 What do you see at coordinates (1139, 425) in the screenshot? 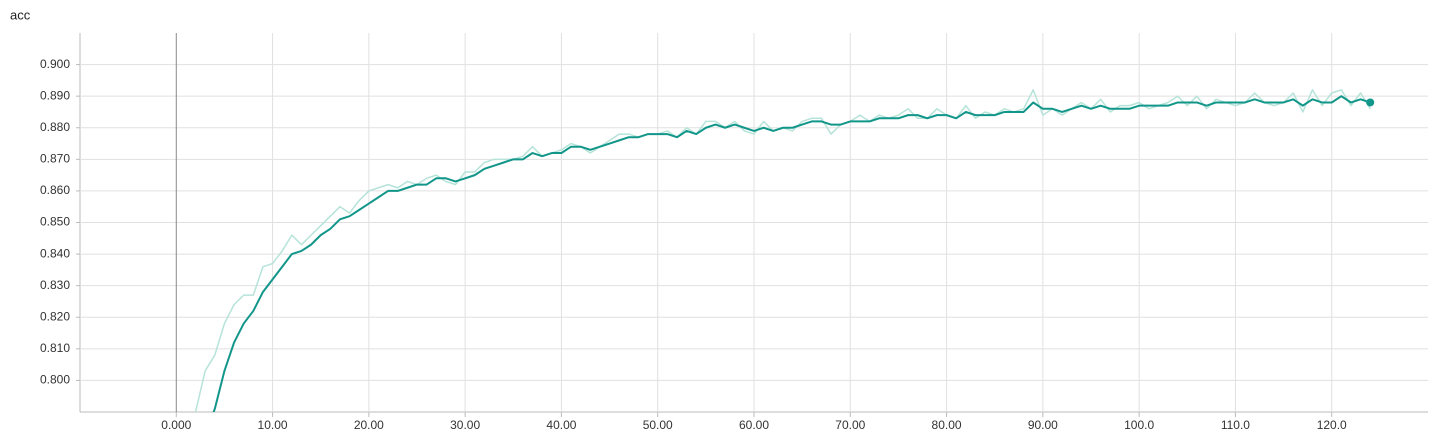
I see `x-tick-label: 100.0` at bounding box center [1139, 425].